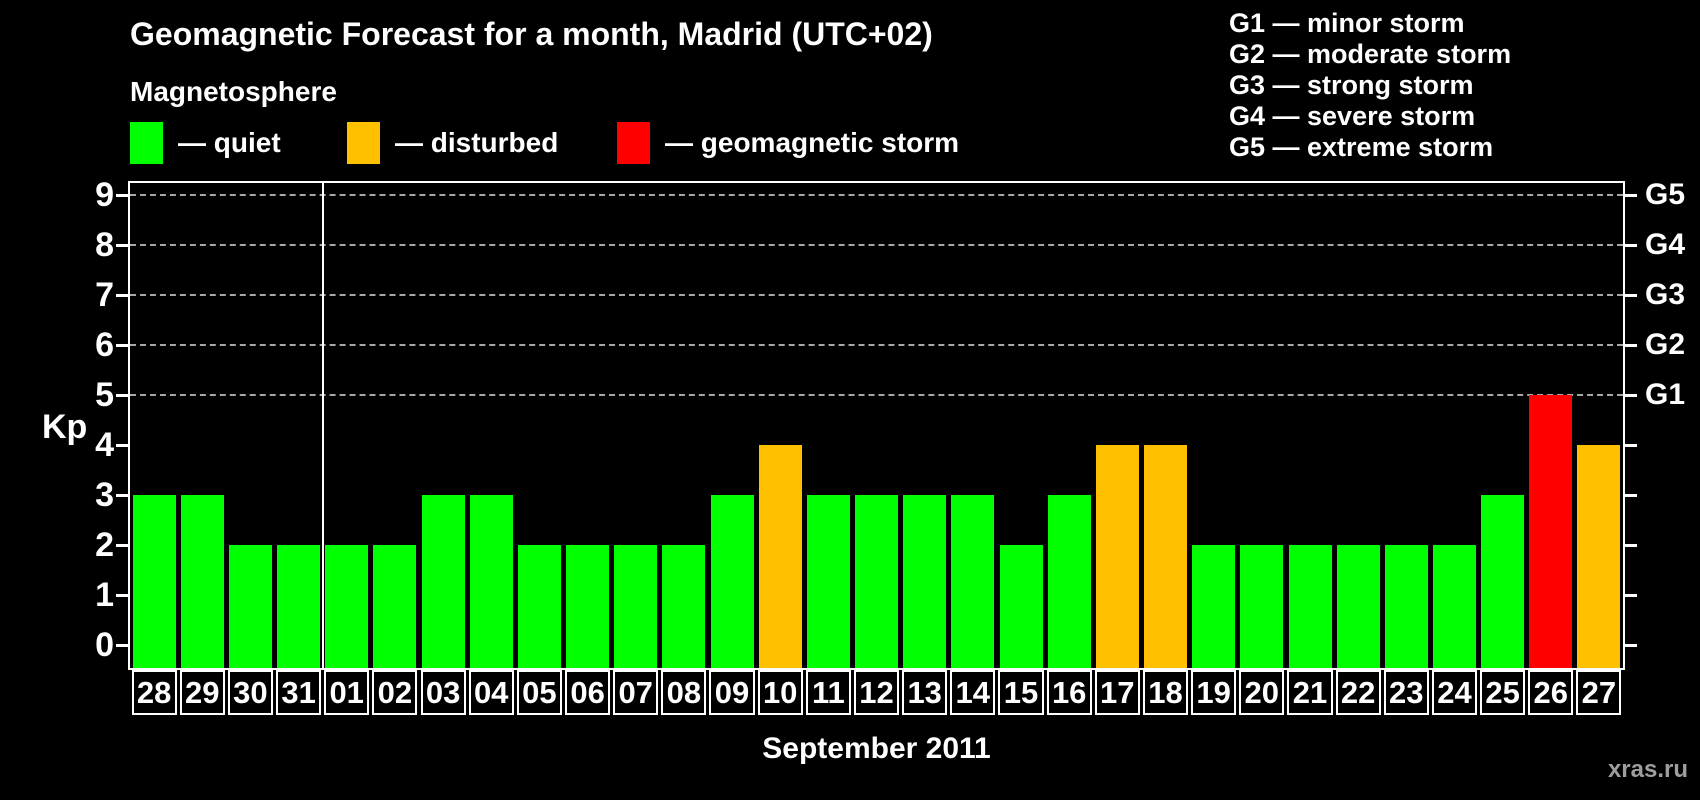 Image resolution: width=1700 pixels, height=800 pixels. I want to click on day-cell-22: 22, so click(1358, 692).